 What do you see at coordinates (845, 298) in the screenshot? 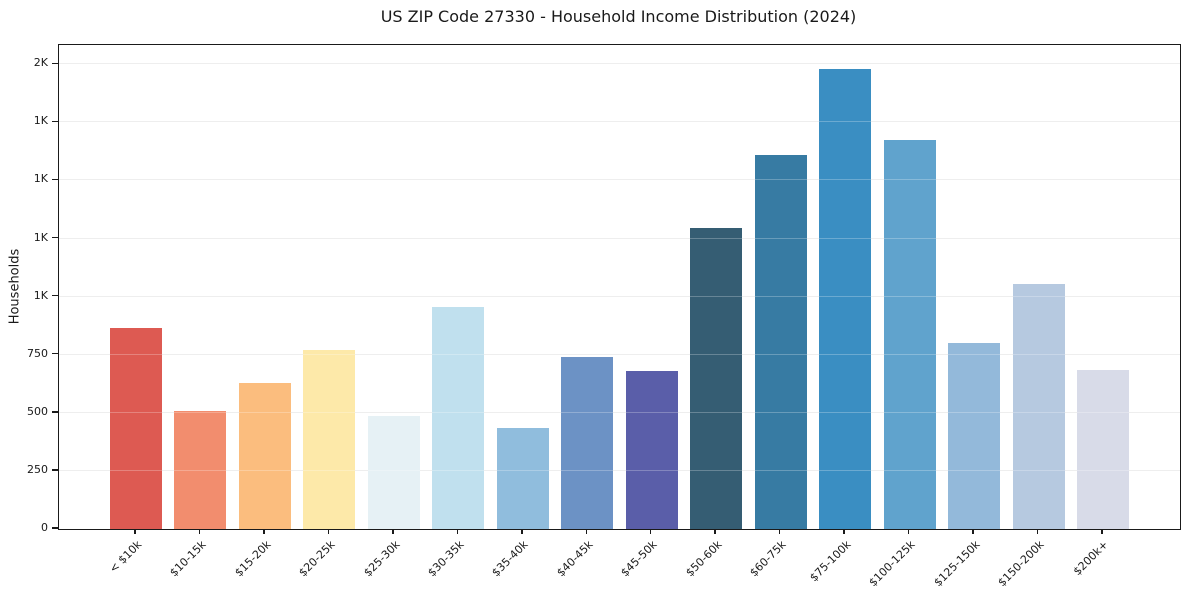
I see `bar-$75-100k` at bounding box center [845, 298].